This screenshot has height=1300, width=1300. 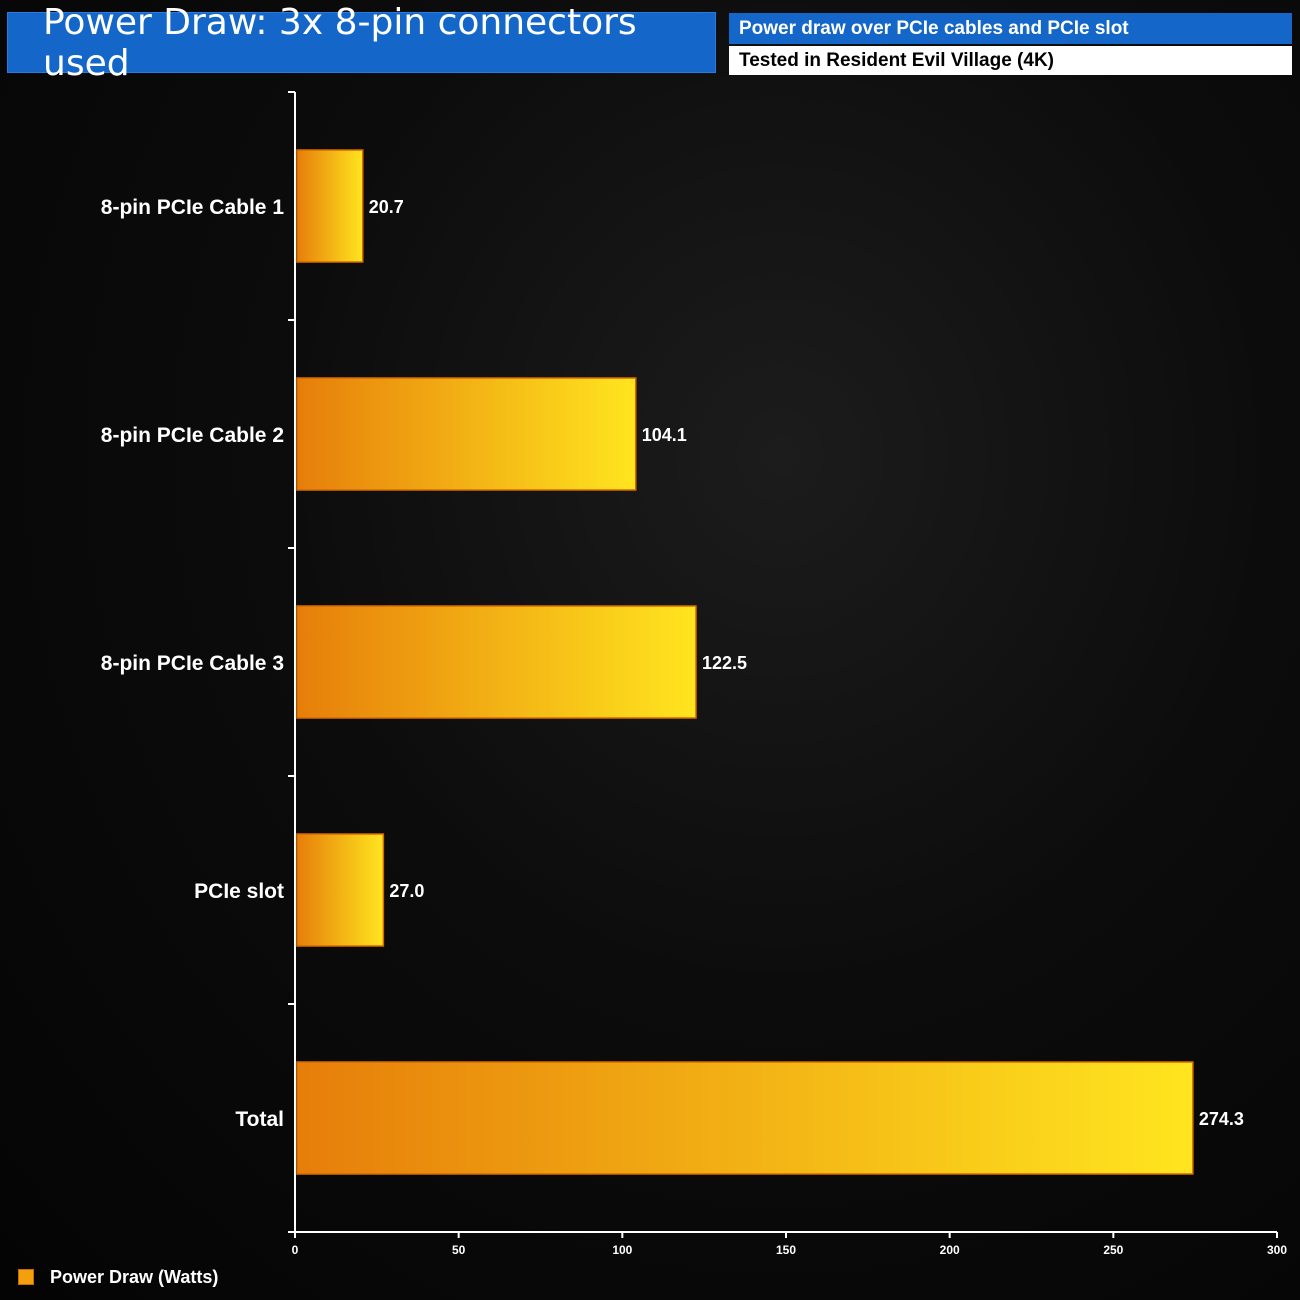 I want to click on data-label: 274.3, so click(x=1221, y=1119).